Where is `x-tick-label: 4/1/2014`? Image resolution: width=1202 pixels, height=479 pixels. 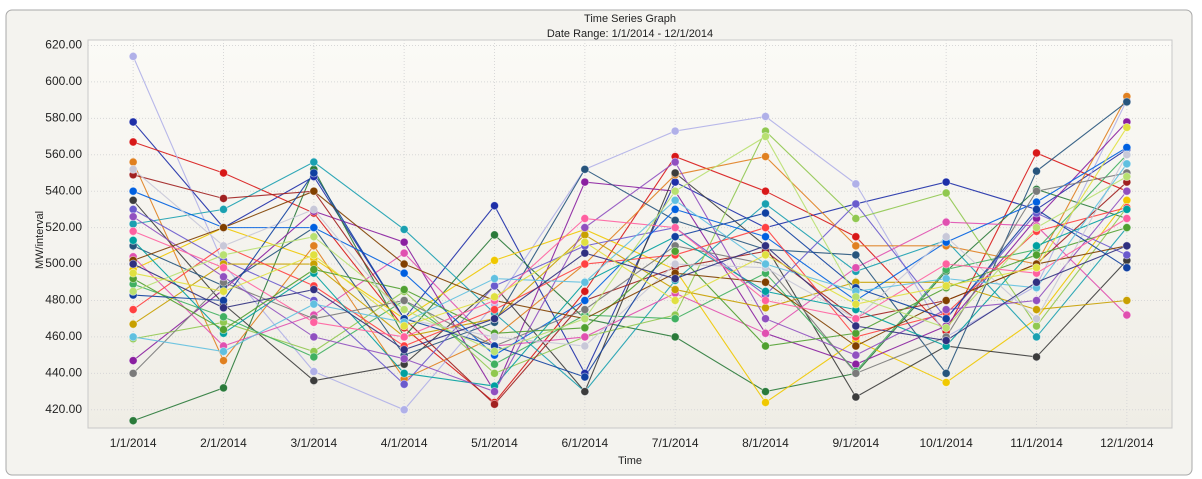
x-tick-label: 4/1/2014 is located at coordinates (404, 443).